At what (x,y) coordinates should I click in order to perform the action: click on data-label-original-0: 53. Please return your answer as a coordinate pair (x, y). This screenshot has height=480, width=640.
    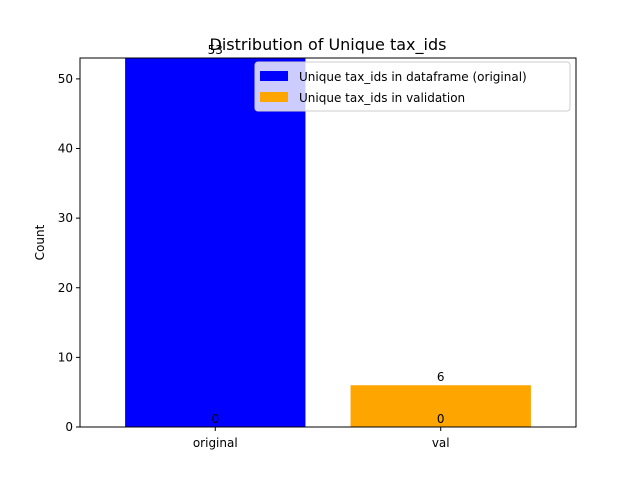
    Looking at the image, I should click on (215, 50).